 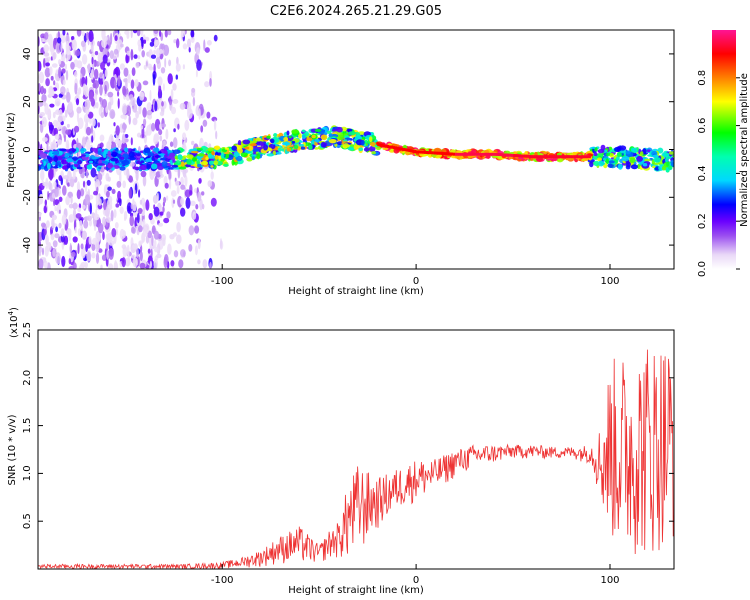 What do you see at coordinates (415, 575) in the screenshot?
I see `snr-x-ticks: -100 0 100` at bounding box center [415, 575].